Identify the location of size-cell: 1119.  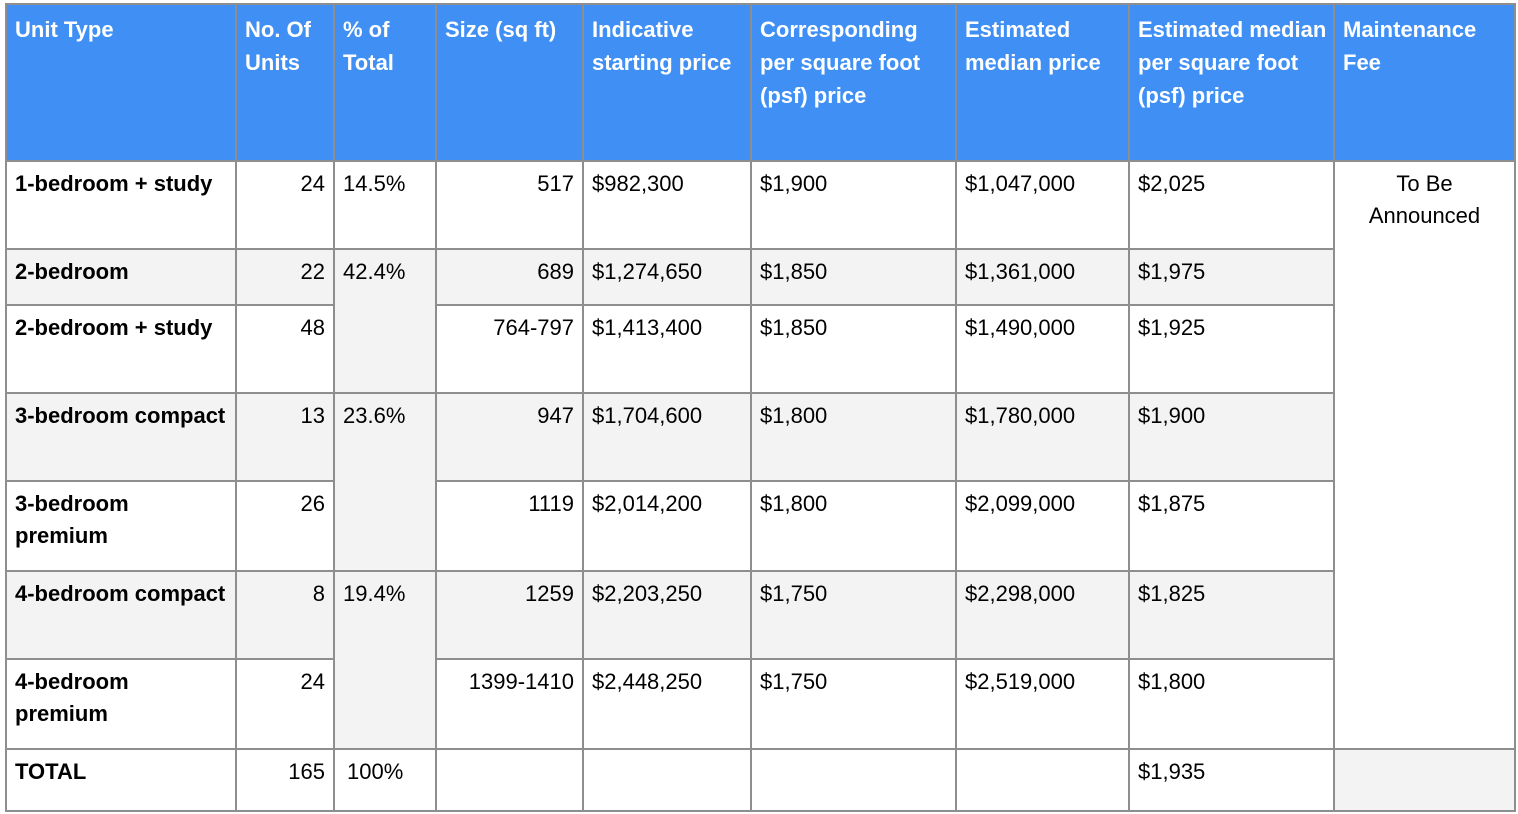
(509, 526).